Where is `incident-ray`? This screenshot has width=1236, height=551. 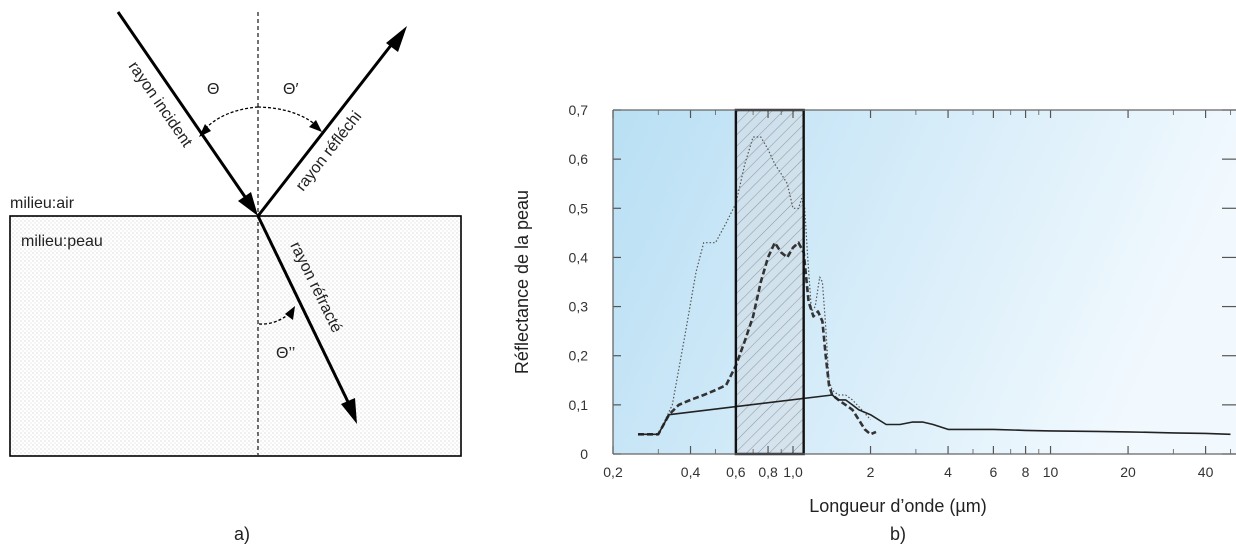 incident-ray is located at coordinates (185, 109).